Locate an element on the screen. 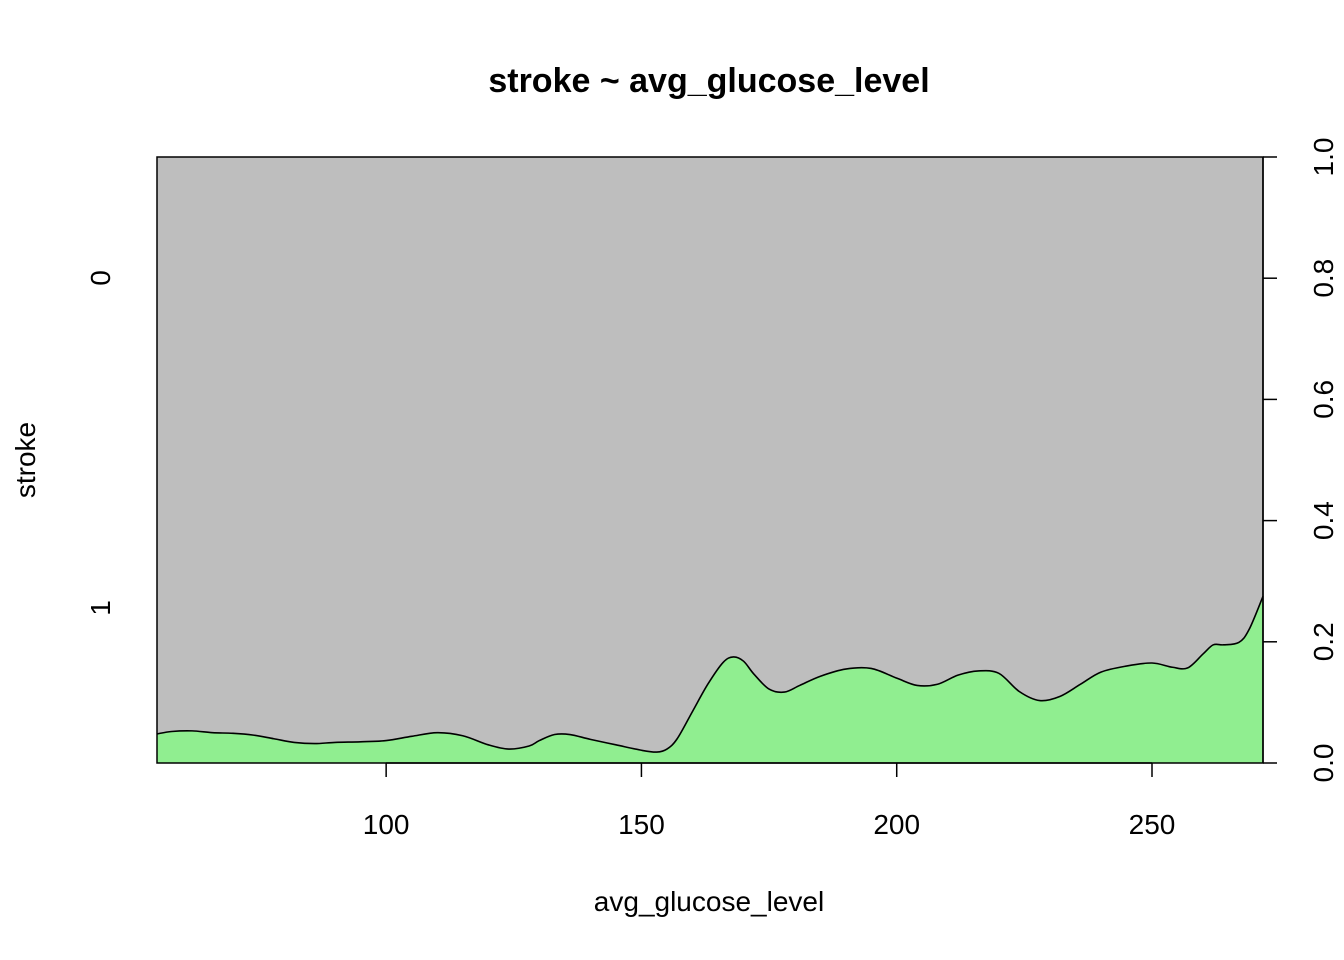 This screenshot has width=1344, height=960. y-right-tick-label: 0.8 is located at coordinates (1323, 278).